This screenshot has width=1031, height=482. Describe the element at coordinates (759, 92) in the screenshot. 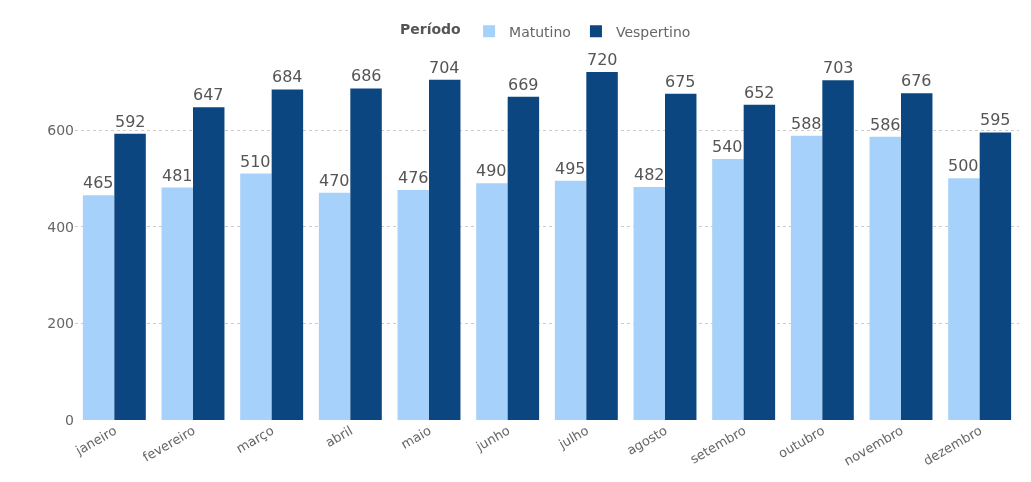

I see `data-label: 652` at that location.